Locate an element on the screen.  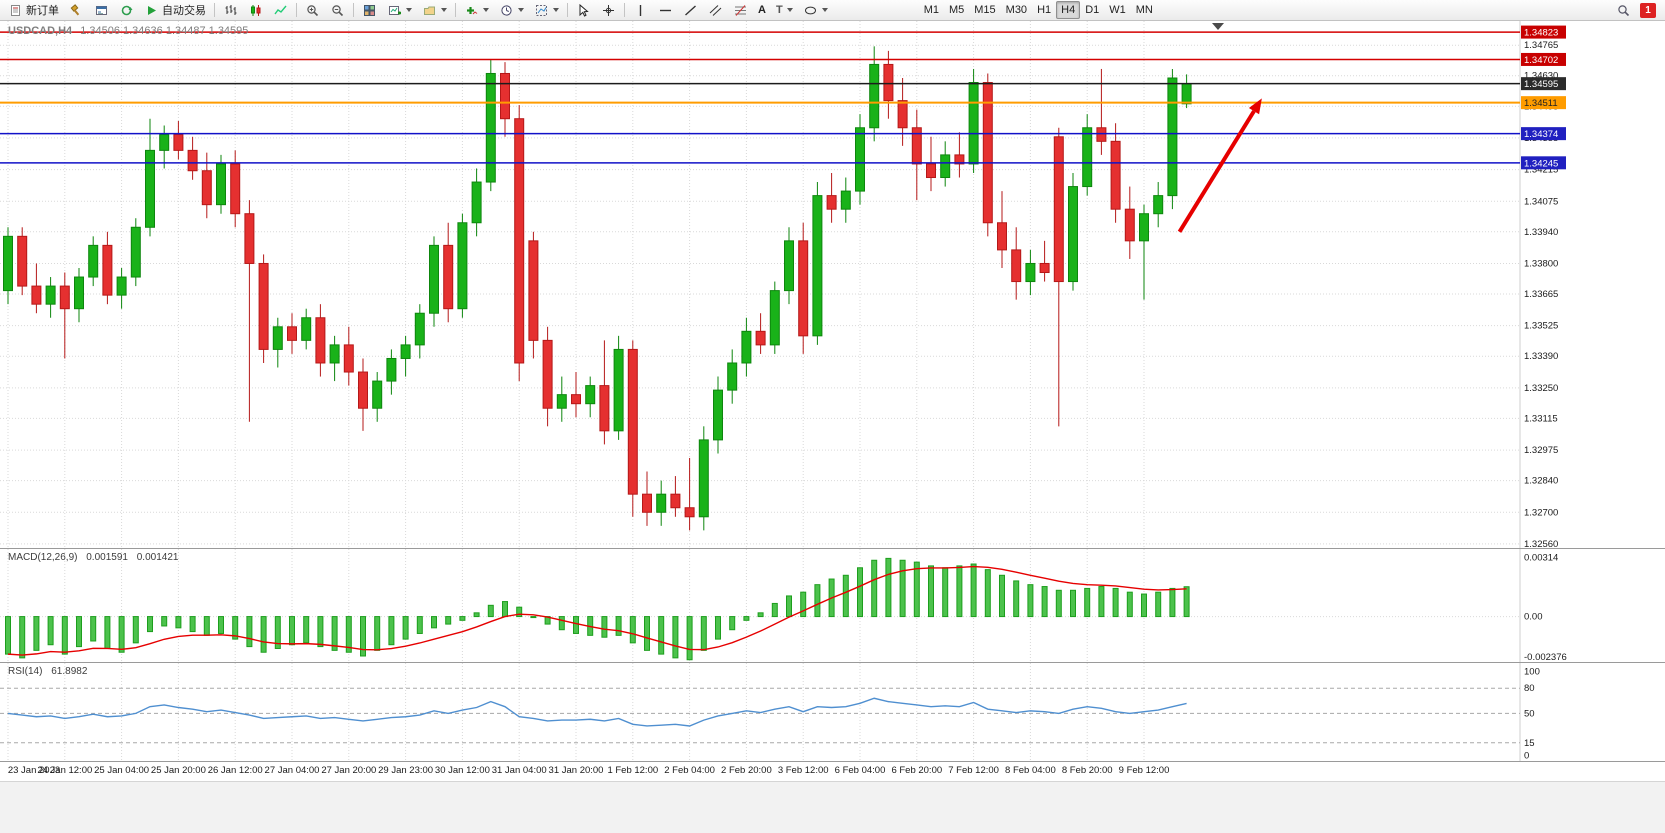
trend-arrow-line is located at coordinates (1216, 171).